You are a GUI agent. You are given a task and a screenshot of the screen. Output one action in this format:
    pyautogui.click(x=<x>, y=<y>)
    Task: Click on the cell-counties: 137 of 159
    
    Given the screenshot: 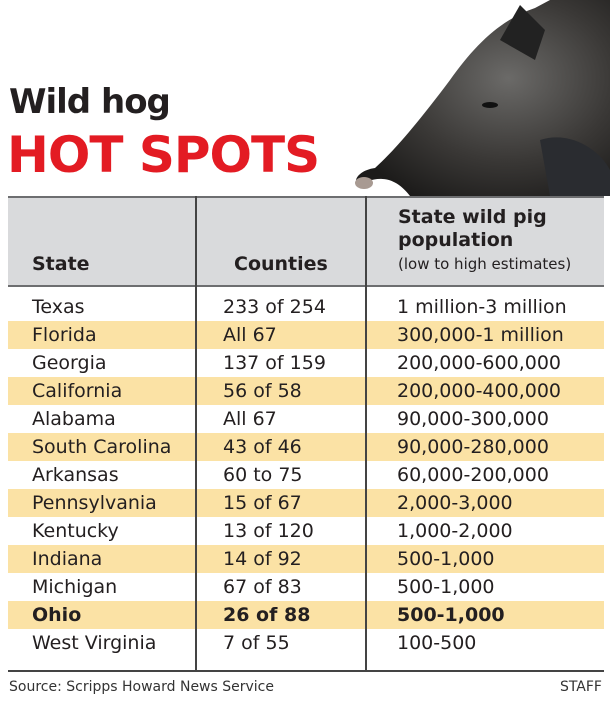 What is the action you would take?
    pyautogui.click(x=274, y=363)
    